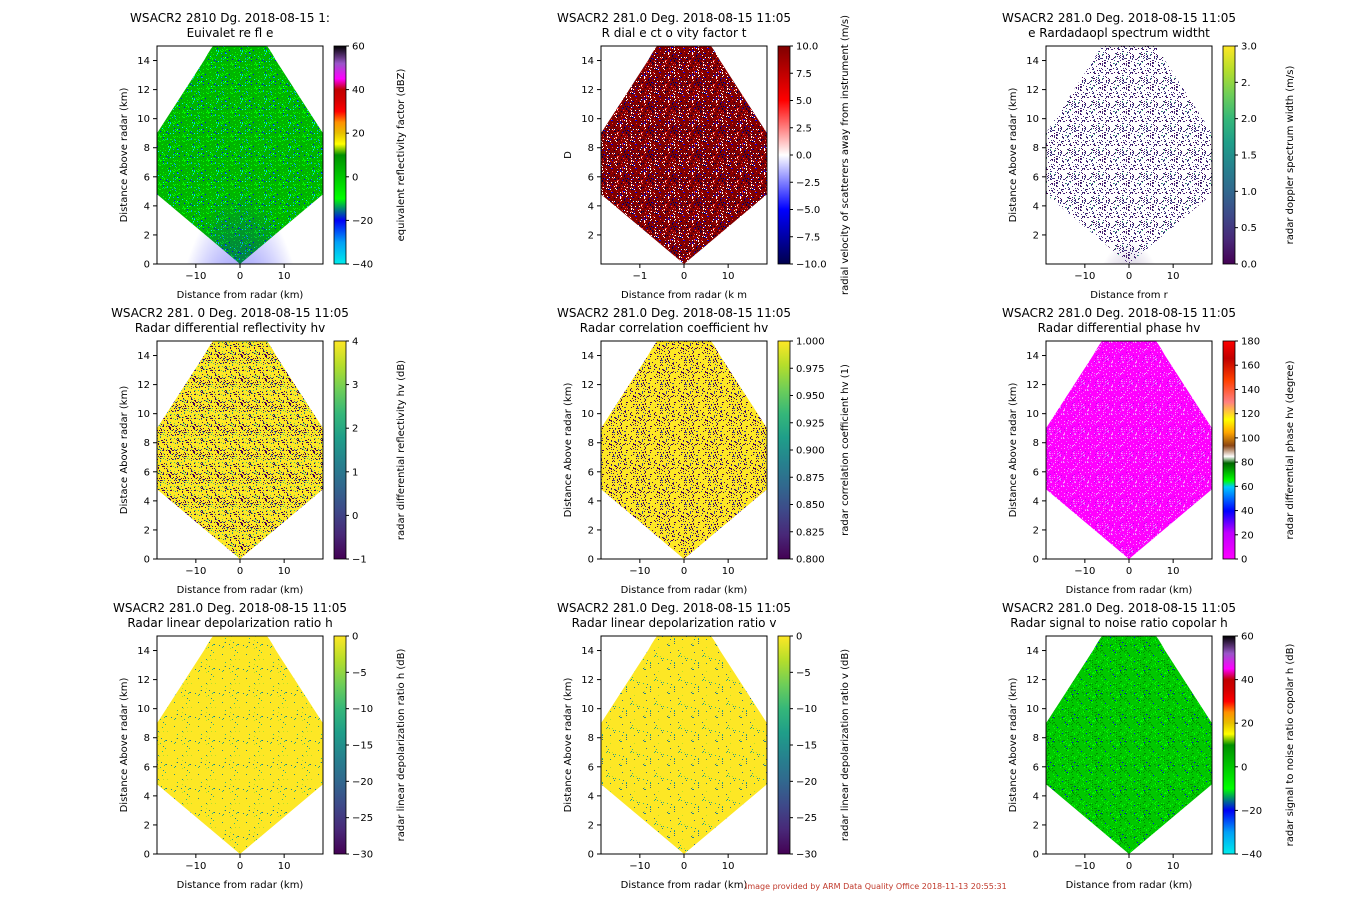 This screenshot has height=900, width=1350. Describe the element at coordinates (124, 450) in the screenshot. I see `y-axis-label: Distace Above radar (km)` at that location.